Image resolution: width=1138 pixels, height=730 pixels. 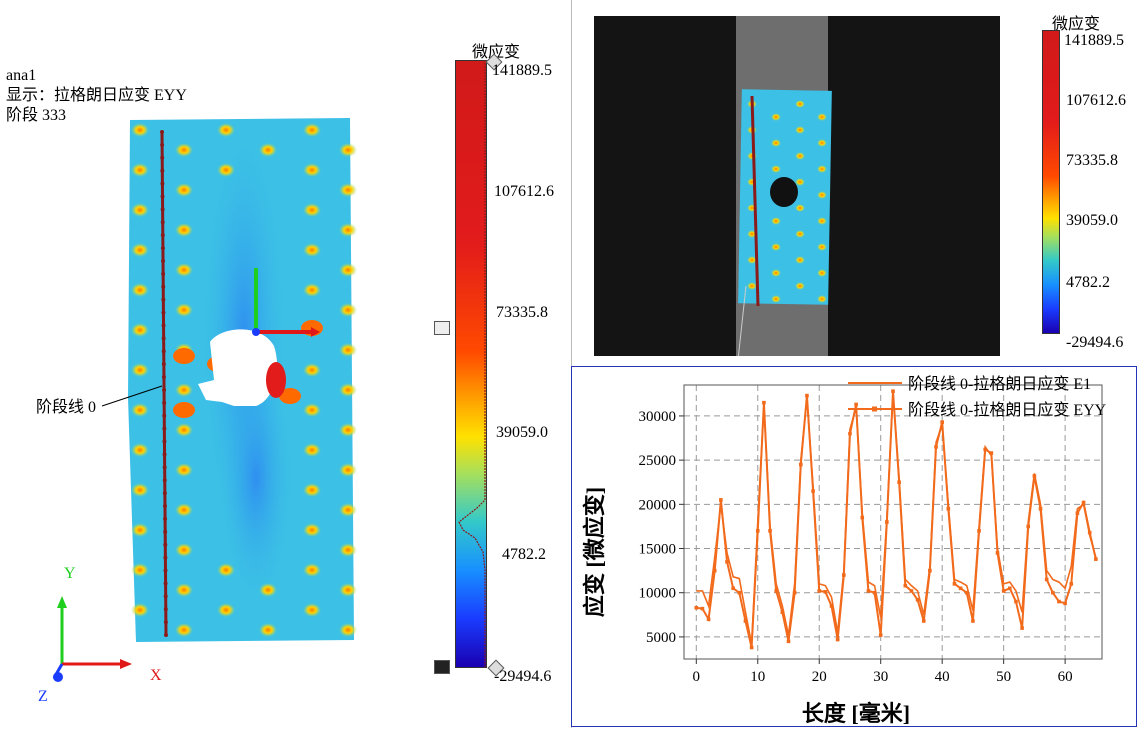 What do you see at coordinates (164, 383) in the screenshot?
I see `stage-line` at bounding box center [164, 383].